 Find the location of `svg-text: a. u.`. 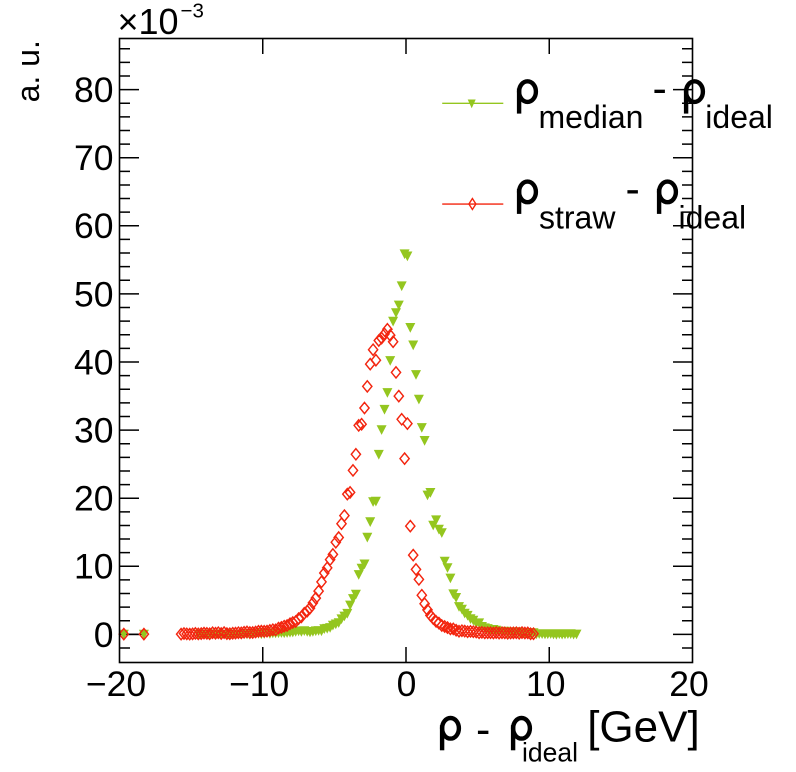

svg-text: a. u. is located at coordinates (28, 71).